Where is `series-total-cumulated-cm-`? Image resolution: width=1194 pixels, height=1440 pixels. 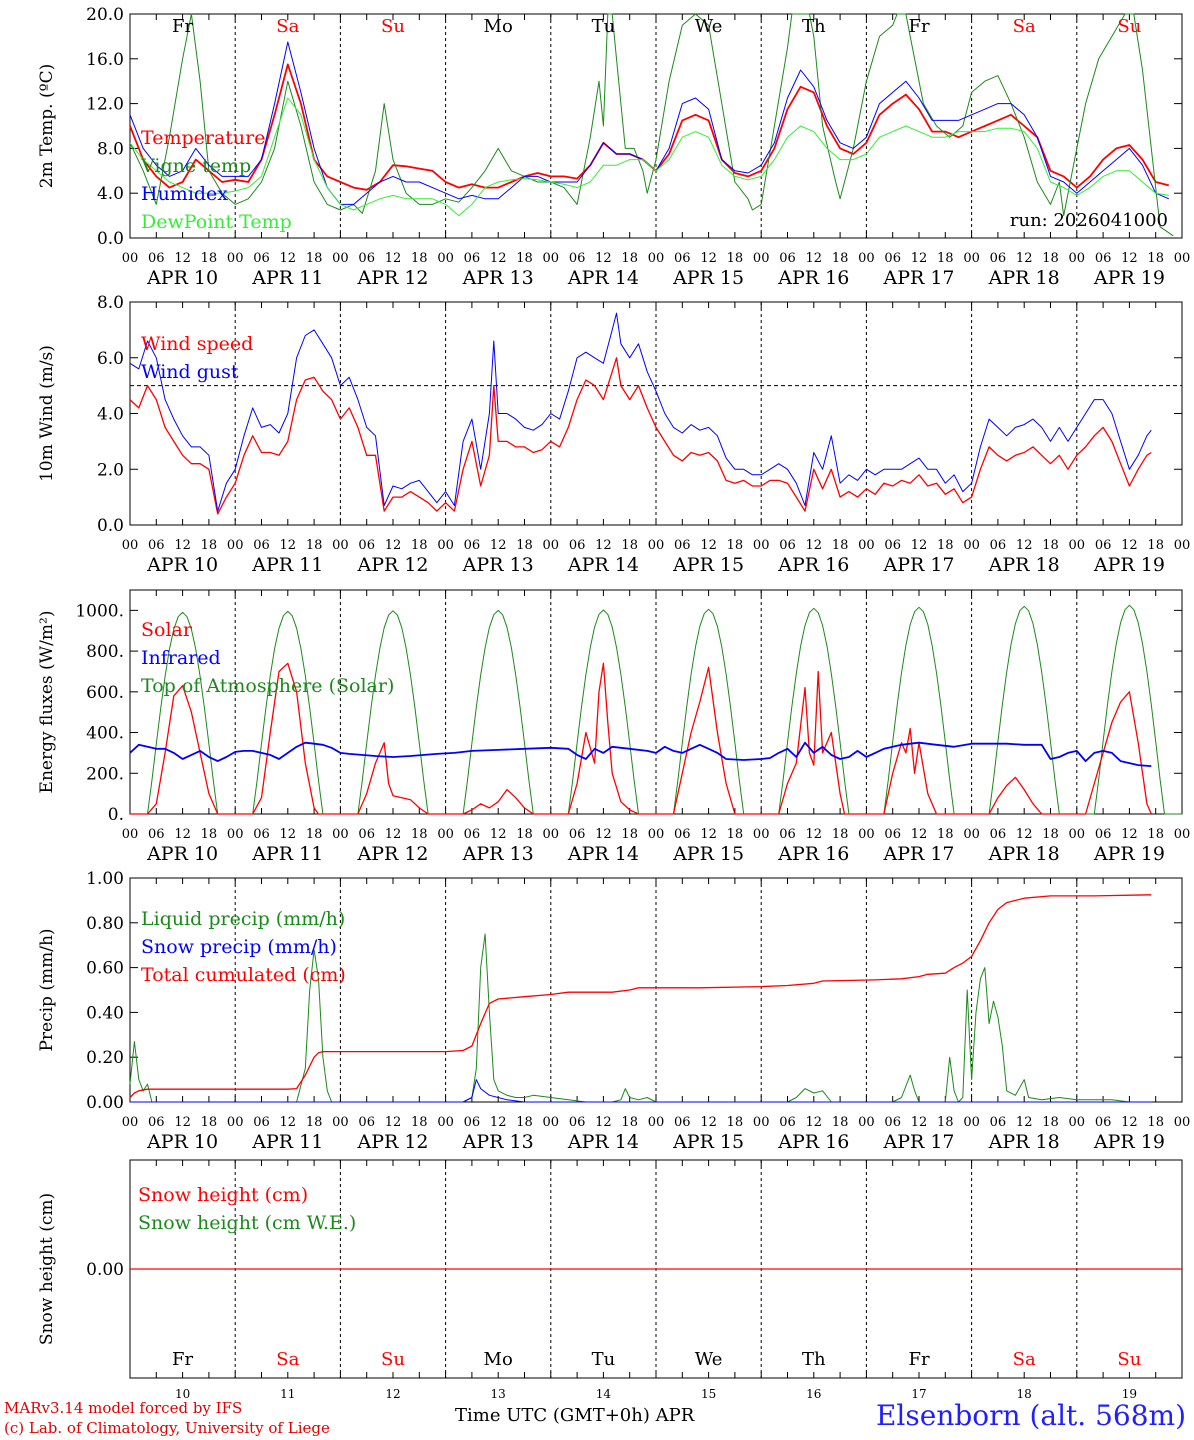
series-total-cumulated-cm- is located at coordinates (640, 996).